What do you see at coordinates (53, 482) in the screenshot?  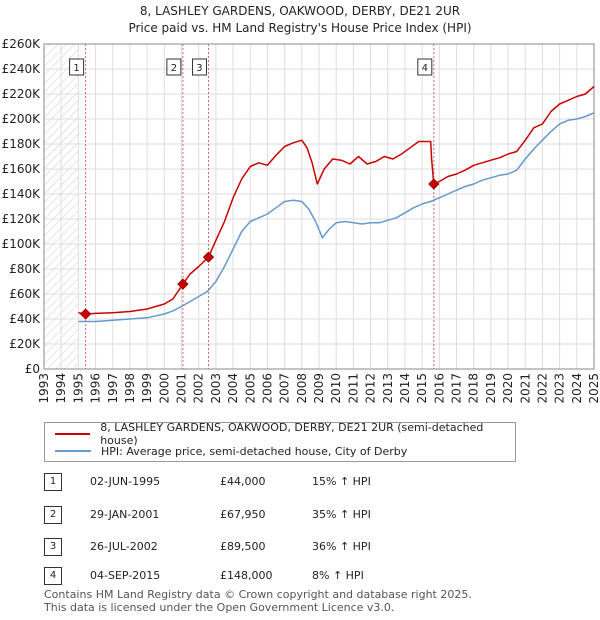 I see `transaction-number: 1` at bounding box center [53, 482].